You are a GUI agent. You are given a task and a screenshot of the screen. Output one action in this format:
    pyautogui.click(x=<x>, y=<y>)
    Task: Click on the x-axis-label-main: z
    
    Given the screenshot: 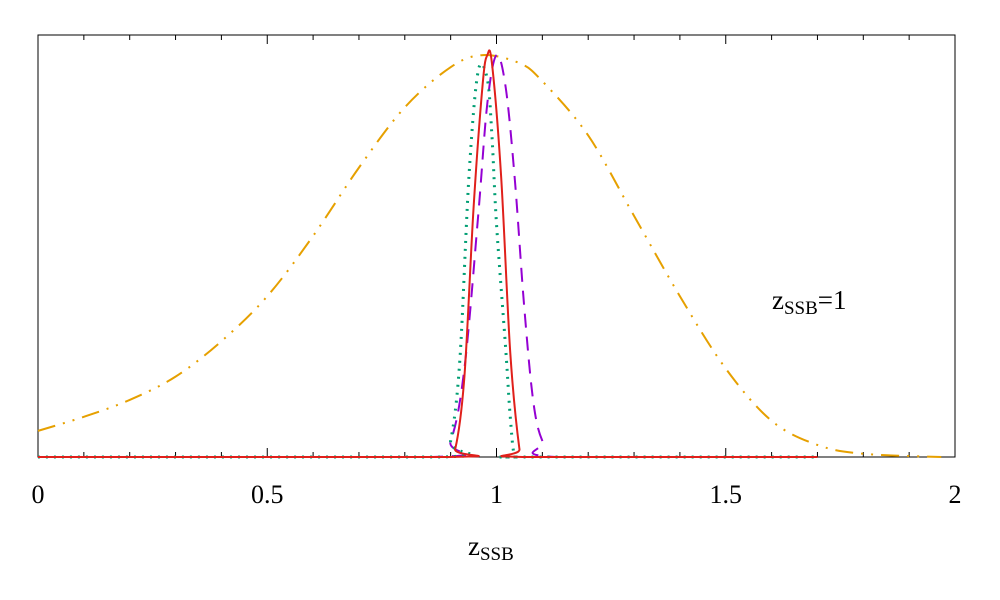 What is the action you would take?
    pyautogui.click(x=474, y=546)
    